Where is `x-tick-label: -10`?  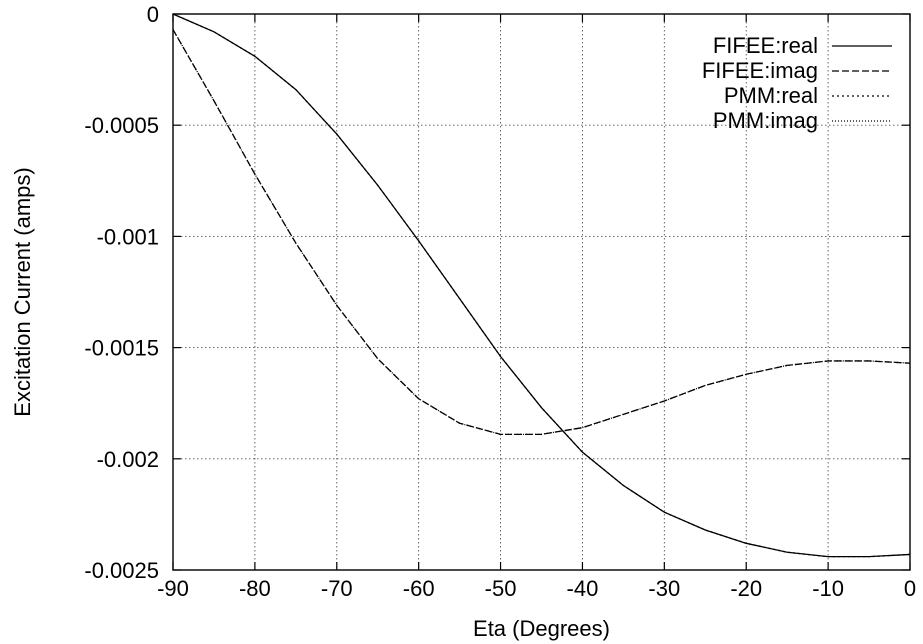
x-tick-label: -10 is located at coordinates (828, 588).